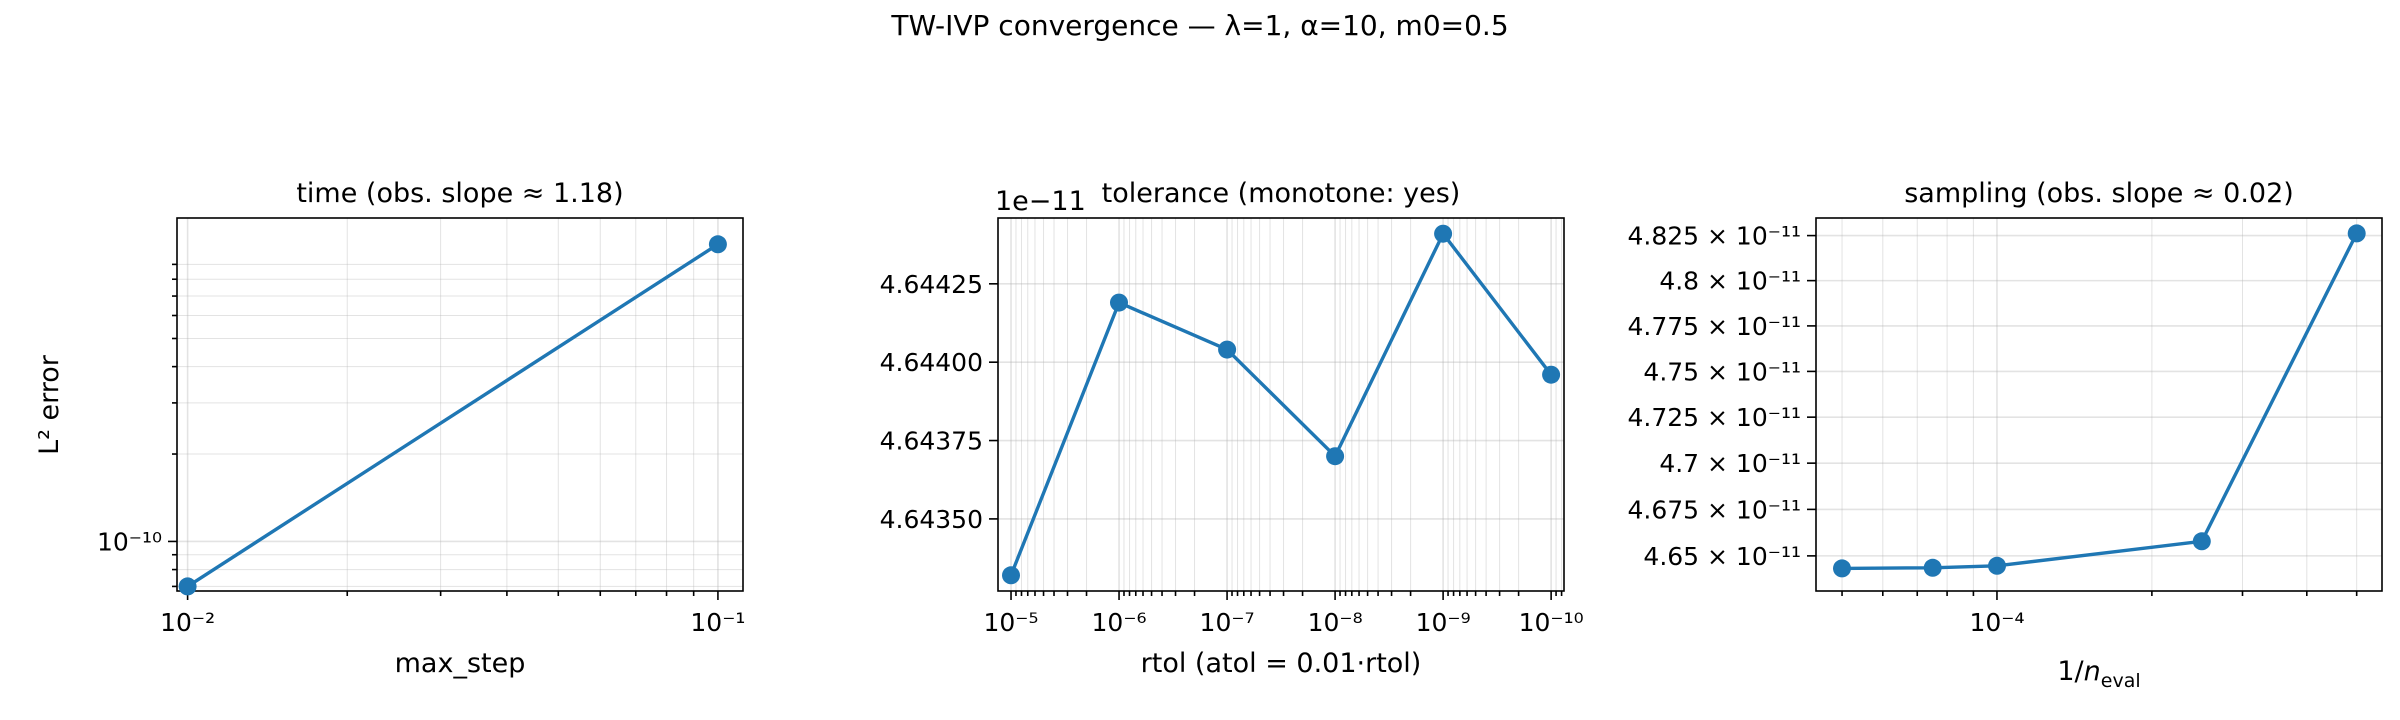 Image resolution: width=2400 pixels, height=720 pixels. I want to click on x-tick-label: 10⁻⁸, so click(1335, 622).